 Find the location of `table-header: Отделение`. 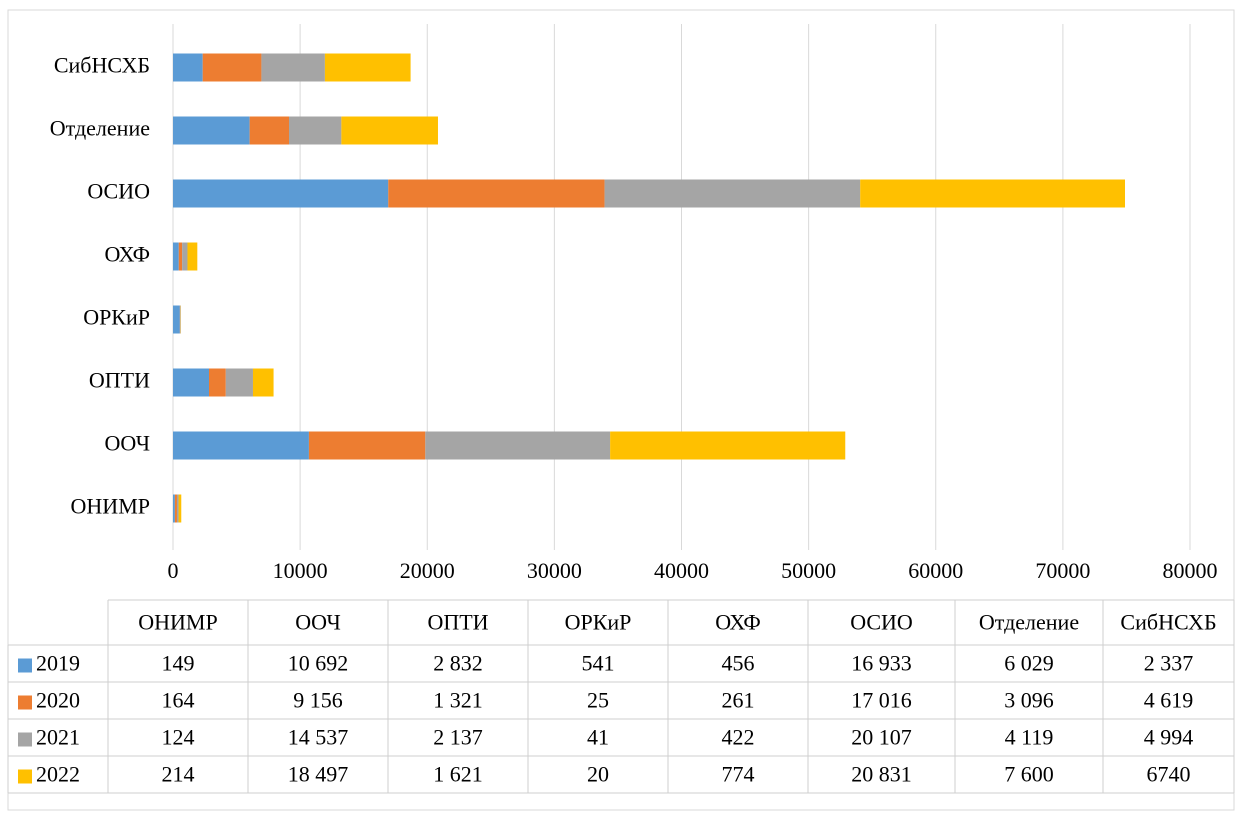

table-header: Отделение is located at coordinates (1029, 622).